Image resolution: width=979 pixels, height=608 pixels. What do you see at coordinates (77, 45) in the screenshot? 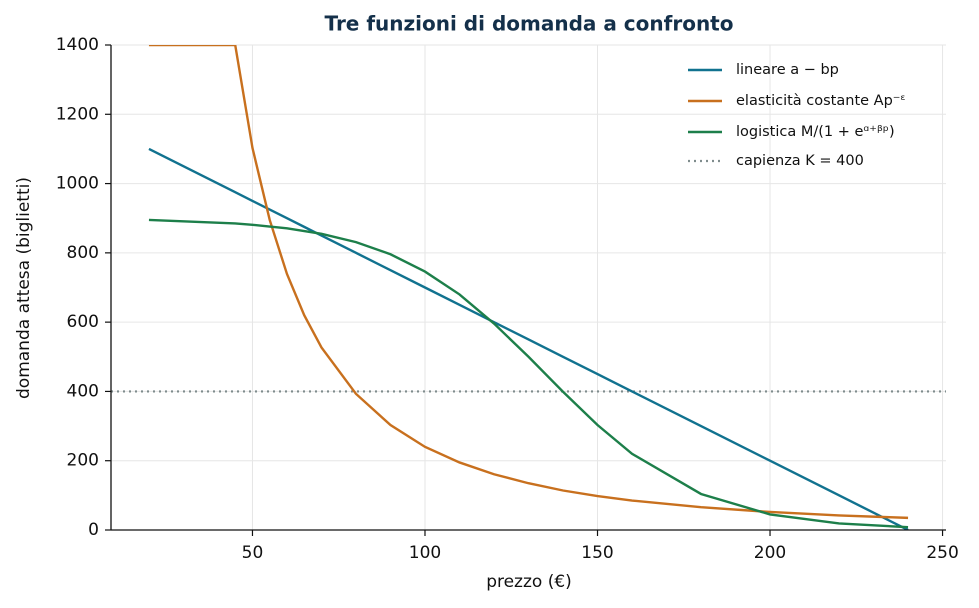
I see `y-tick-label: 1400` at bounding box center [77, 45].